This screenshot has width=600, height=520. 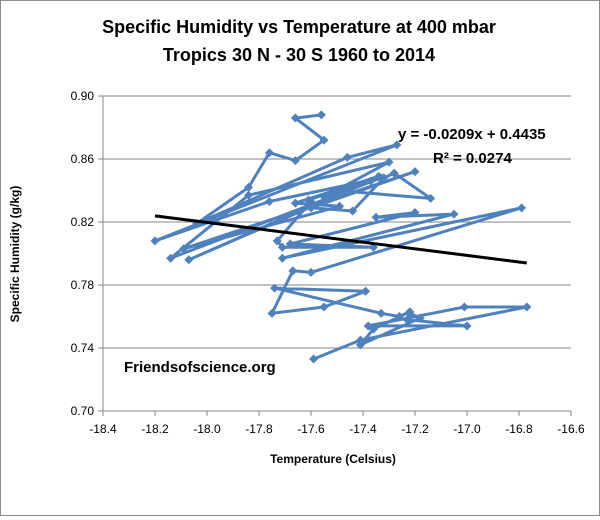 What do you see at coordinates (472, 134) in the screenshot?
I see `trendline-equation: y = -0.0209x + 0.4435` at bounding box center [472, 134].